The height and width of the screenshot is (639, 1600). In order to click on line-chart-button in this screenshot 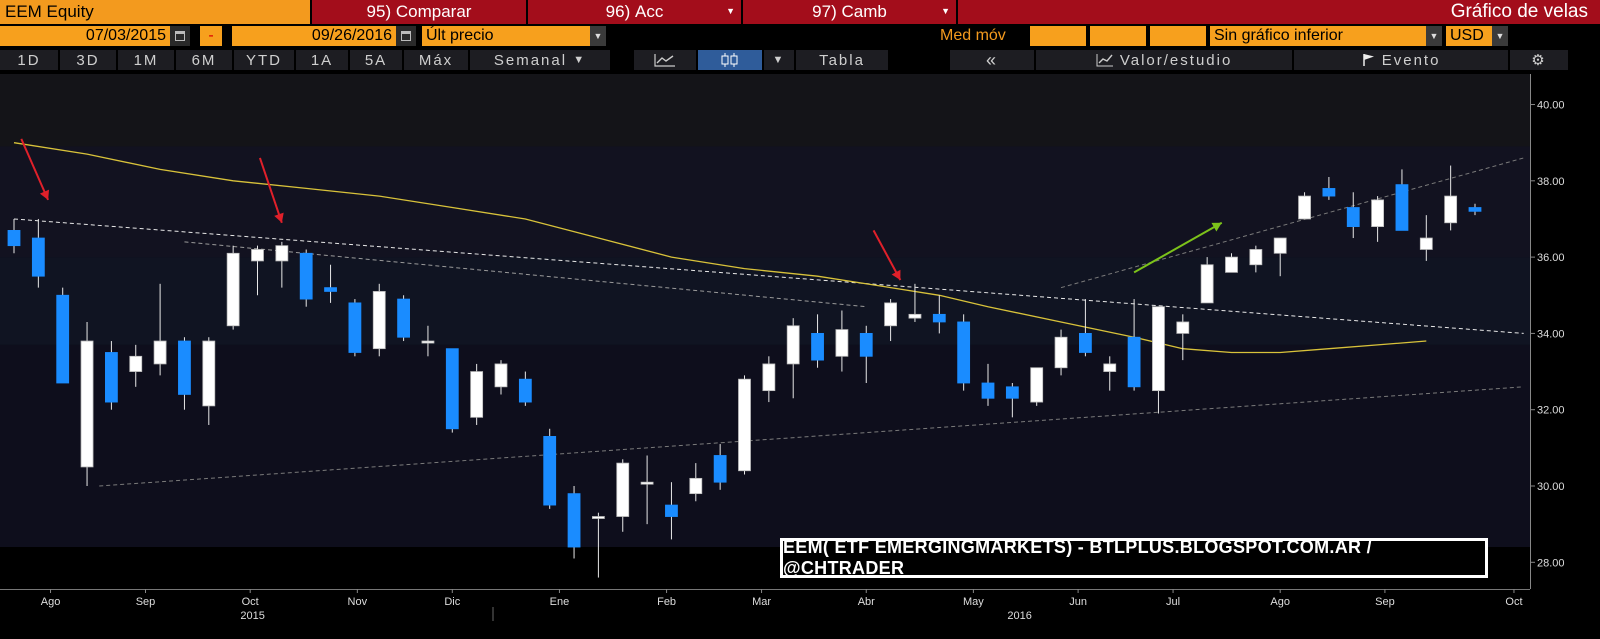, I will do `click(665, 60)`.